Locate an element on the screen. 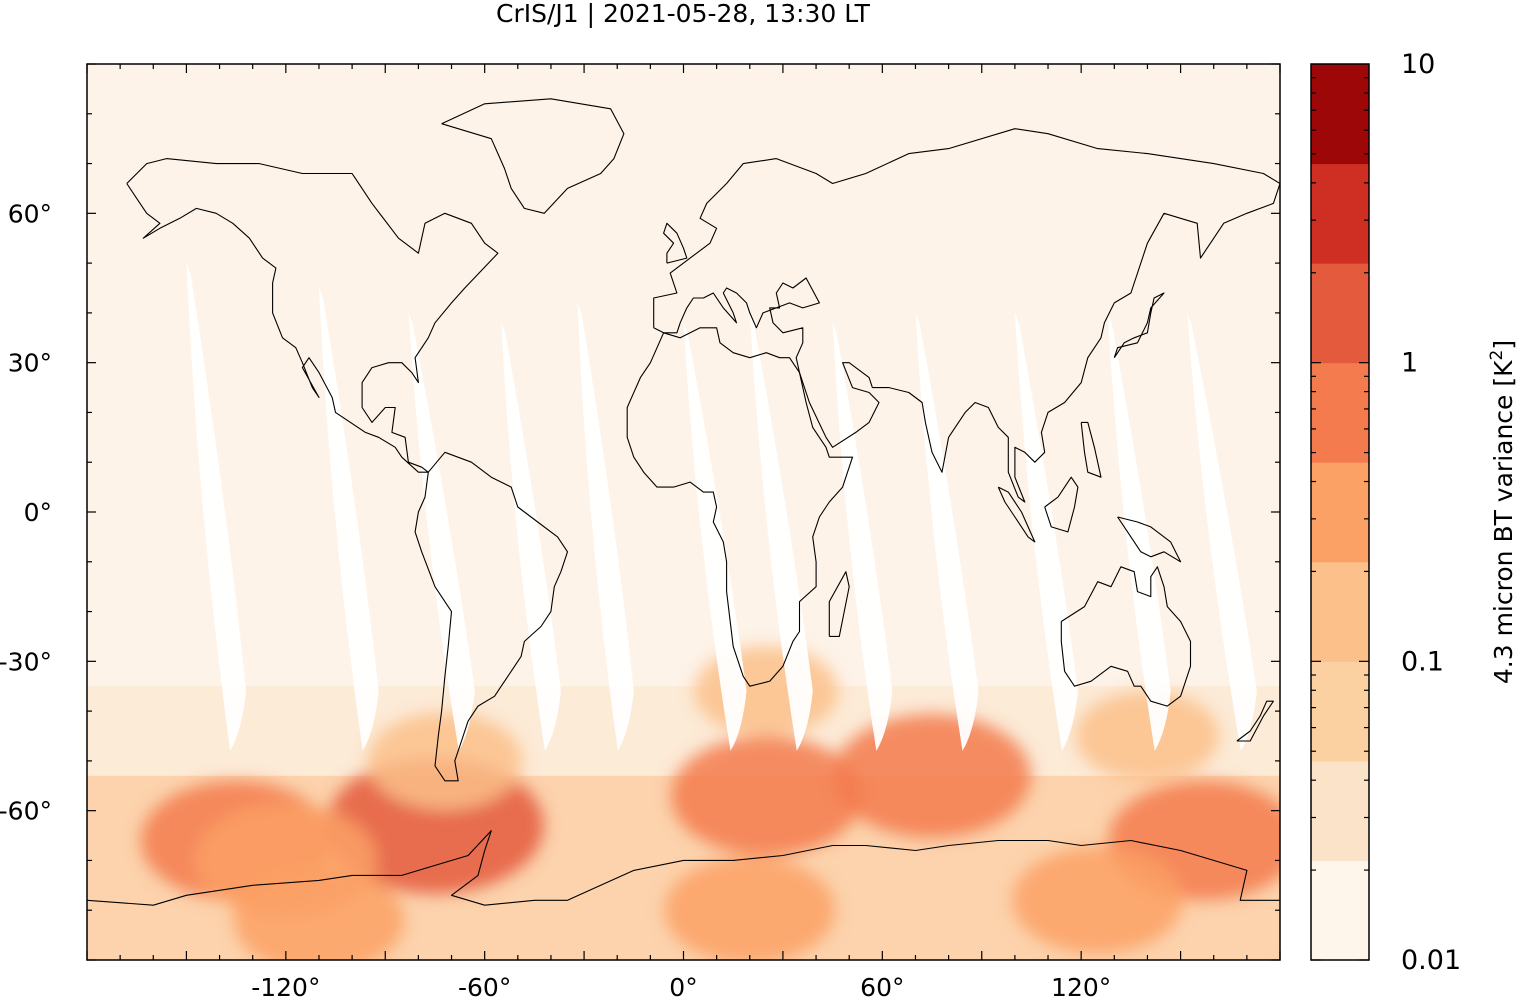  colorbar-tick-label: 1 is located at coordinates (1409, 363).